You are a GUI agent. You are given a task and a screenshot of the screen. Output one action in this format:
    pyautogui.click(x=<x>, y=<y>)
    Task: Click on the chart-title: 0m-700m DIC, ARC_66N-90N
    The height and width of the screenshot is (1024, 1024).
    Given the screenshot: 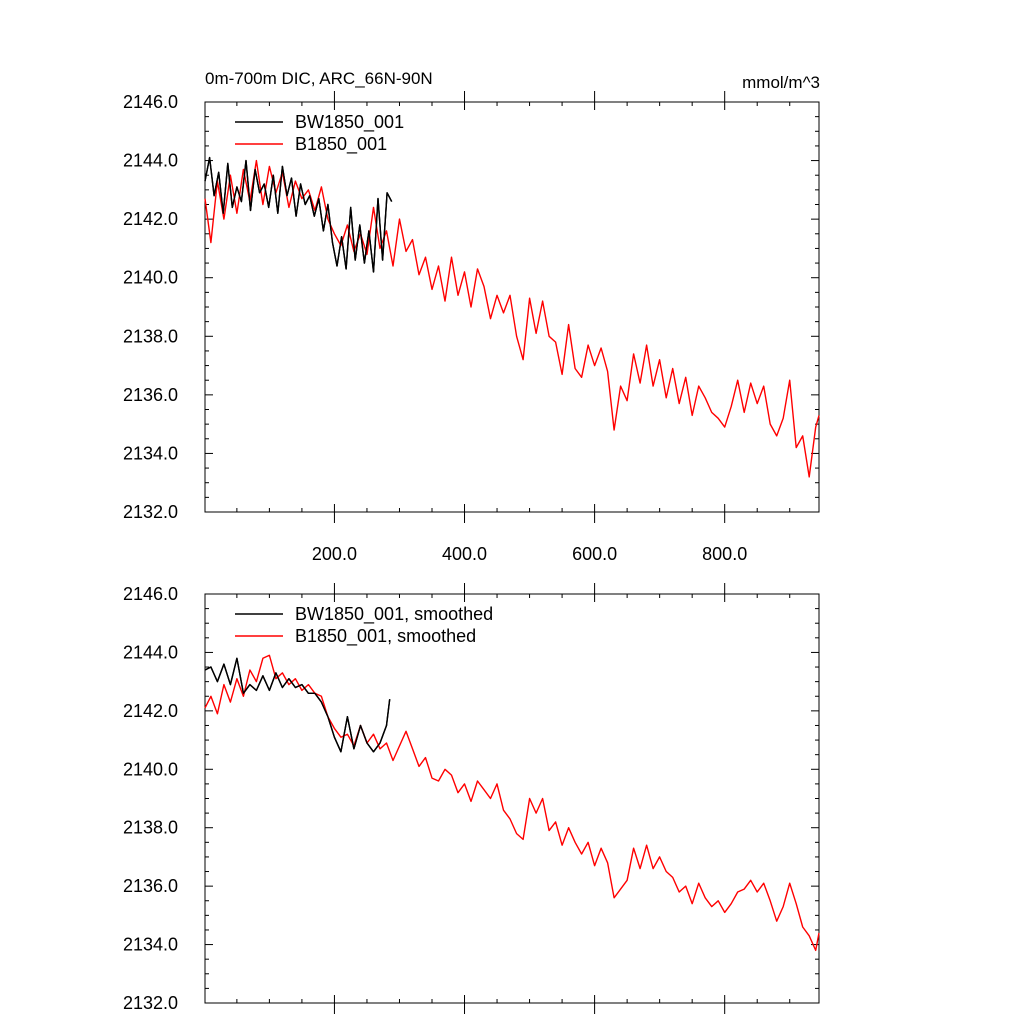 What is the action you would take?
    pyautogui.click(x=319, y=78)
    